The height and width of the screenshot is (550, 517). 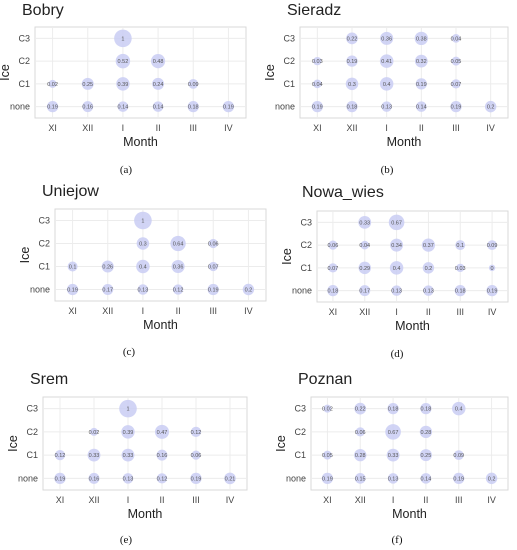 What do you see at coordinates (122, 39) in the screenshot?
I see `data-label: 1` at bounding box center [122, 39].